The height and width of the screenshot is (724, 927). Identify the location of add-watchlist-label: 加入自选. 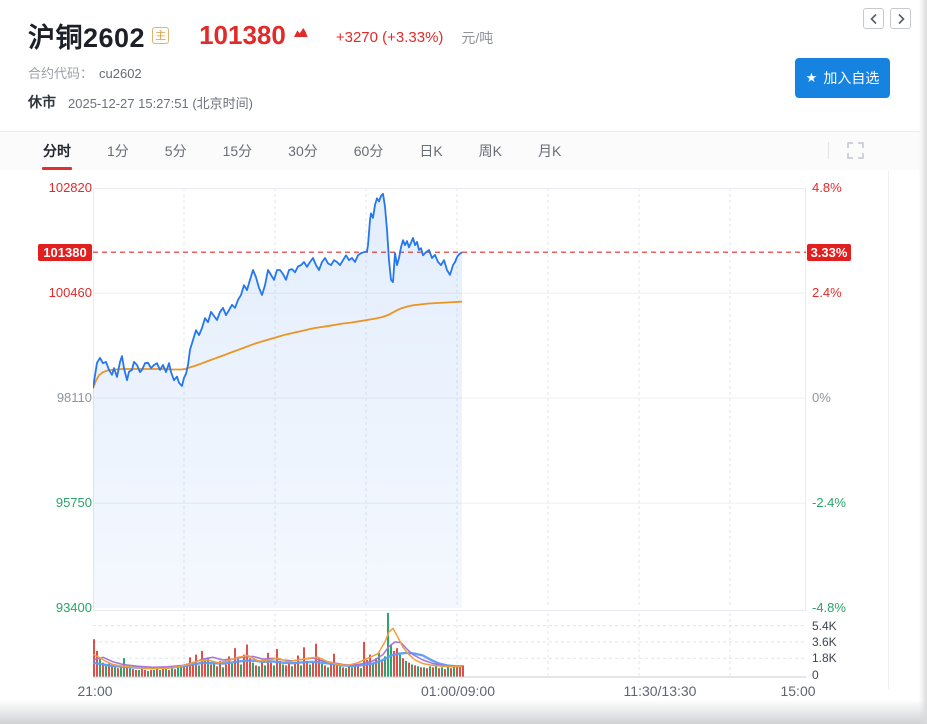
(851, 78).